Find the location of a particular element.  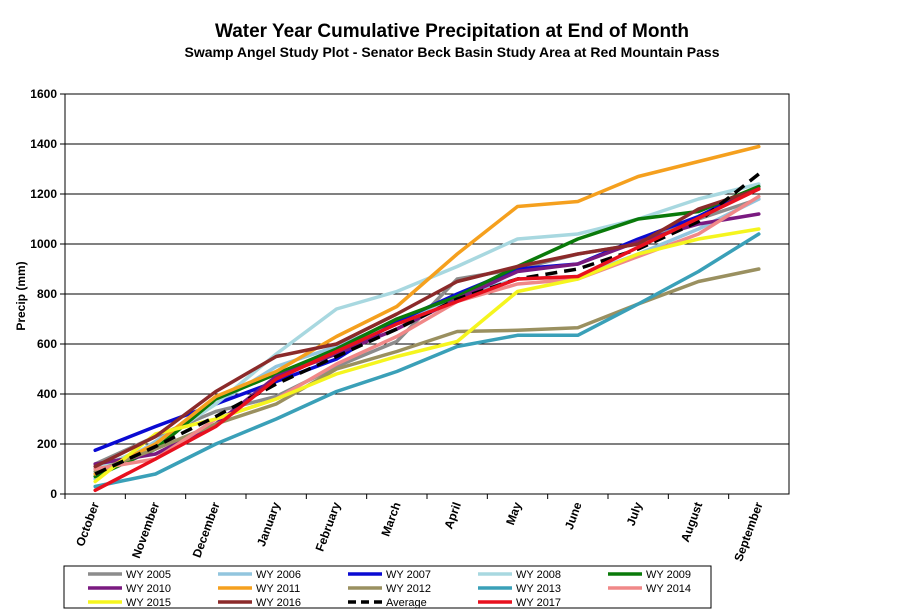

x-tick-label: September is located at coordinates (748, 531).